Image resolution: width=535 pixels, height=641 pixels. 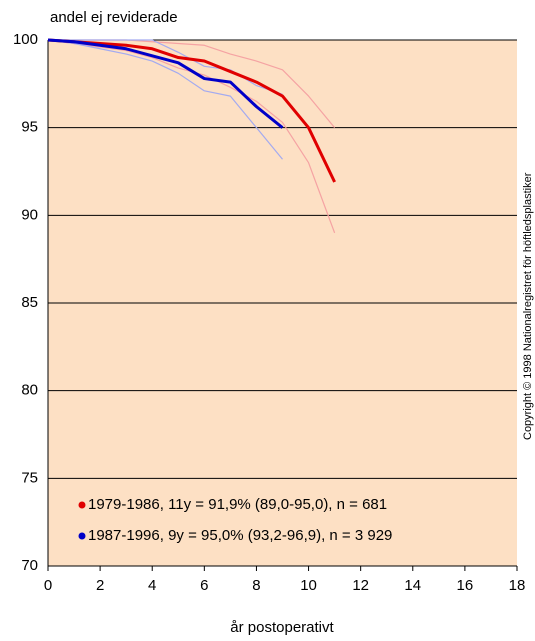 I want to click on x-axis-label: år postoperativt, so click(x=282, y=627).